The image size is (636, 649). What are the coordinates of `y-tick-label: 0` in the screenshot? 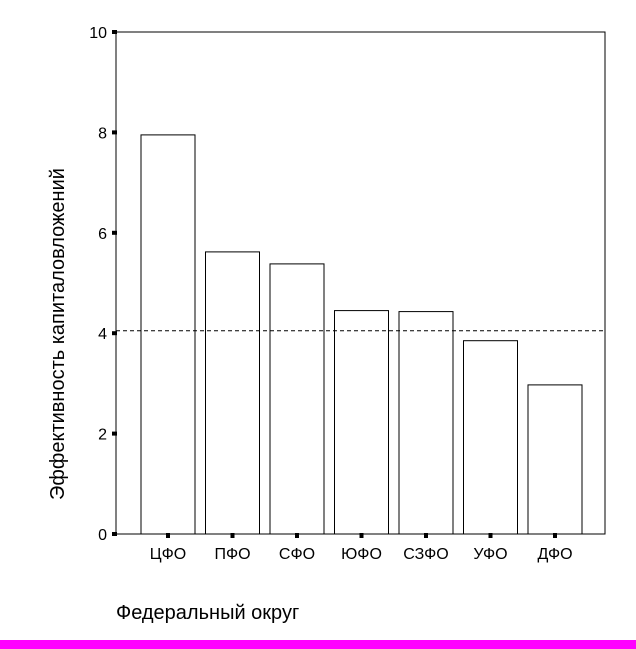 It's located at (102, 535).